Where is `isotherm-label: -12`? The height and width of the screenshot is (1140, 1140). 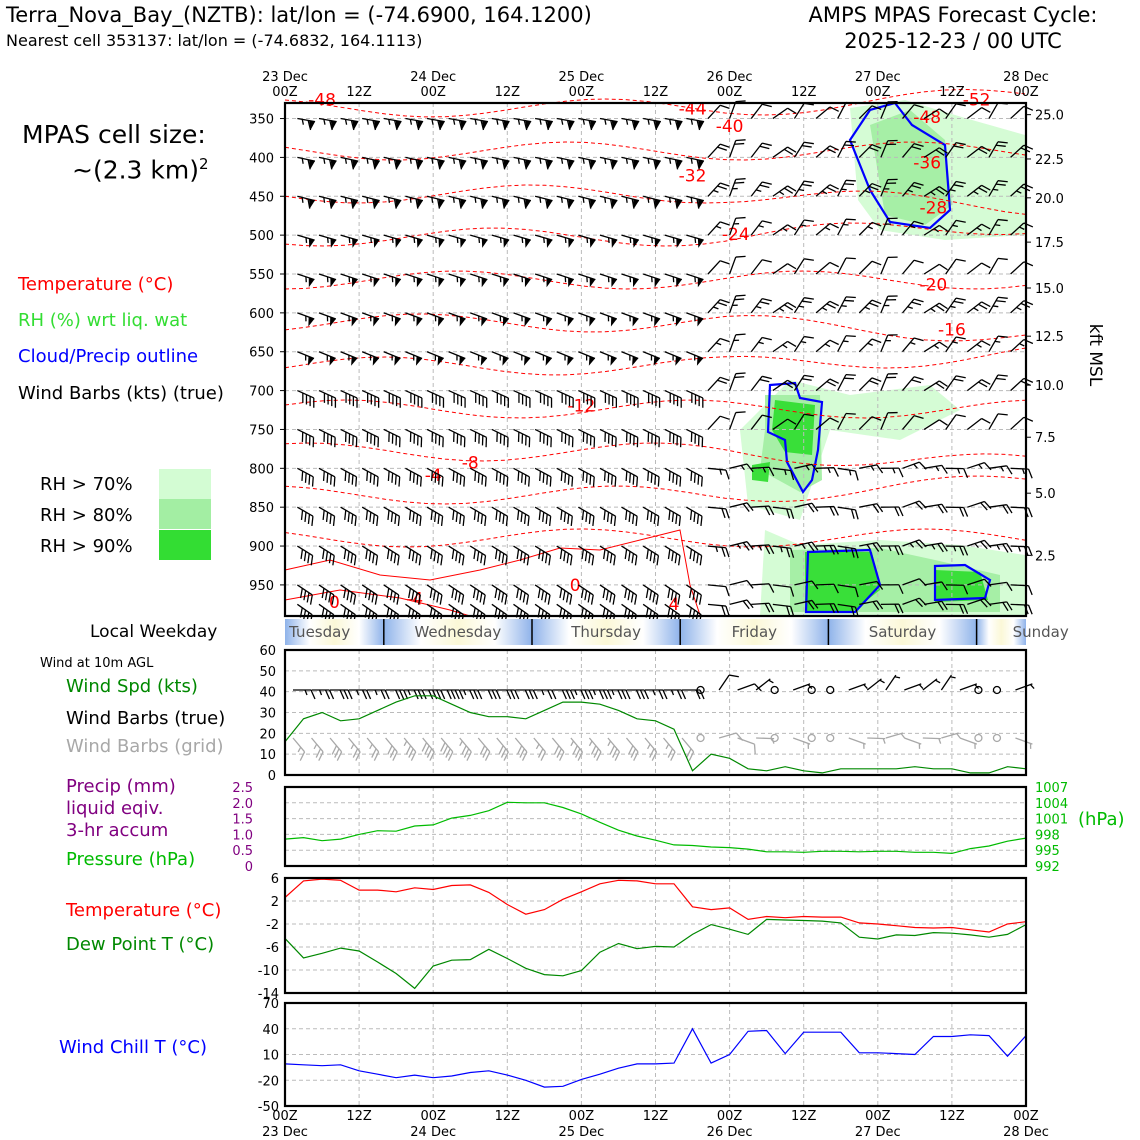
isotherm-label: -12 is located at coordinates (582, 407).